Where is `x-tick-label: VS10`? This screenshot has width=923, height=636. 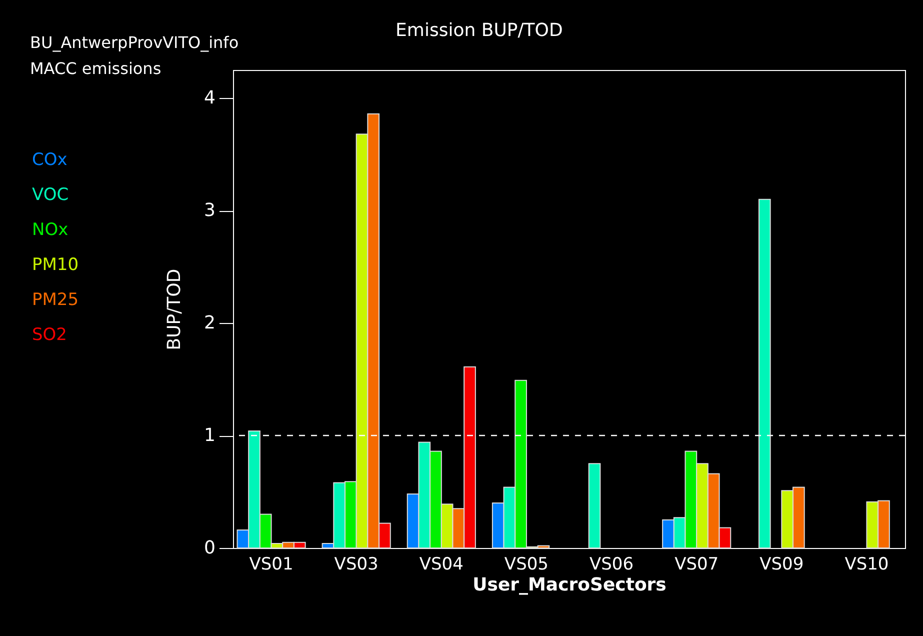 x-tick-label: VS10 is located at coordinates (866, 564).